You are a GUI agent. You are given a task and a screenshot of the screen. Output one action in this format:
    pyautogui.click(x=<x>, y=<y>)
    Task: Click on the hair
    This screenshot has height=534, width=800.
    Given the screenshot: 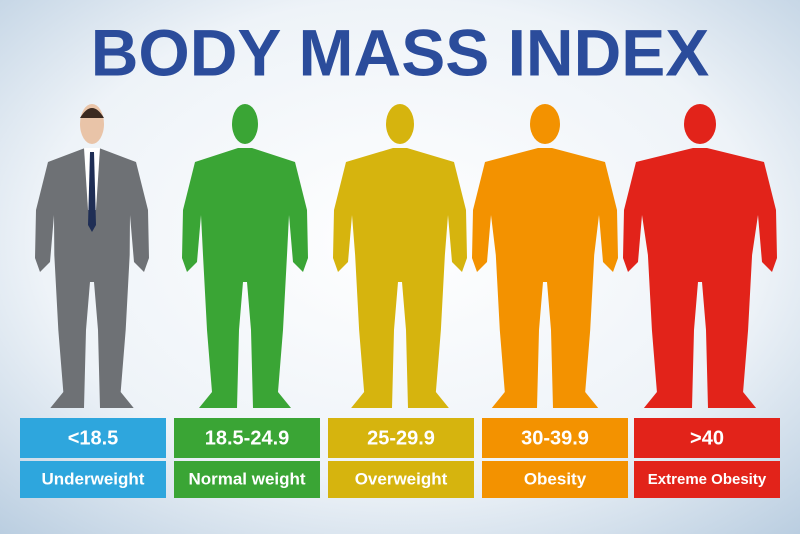 What is the action you would take?
    pyautogui.click(x=92, y=113)
    